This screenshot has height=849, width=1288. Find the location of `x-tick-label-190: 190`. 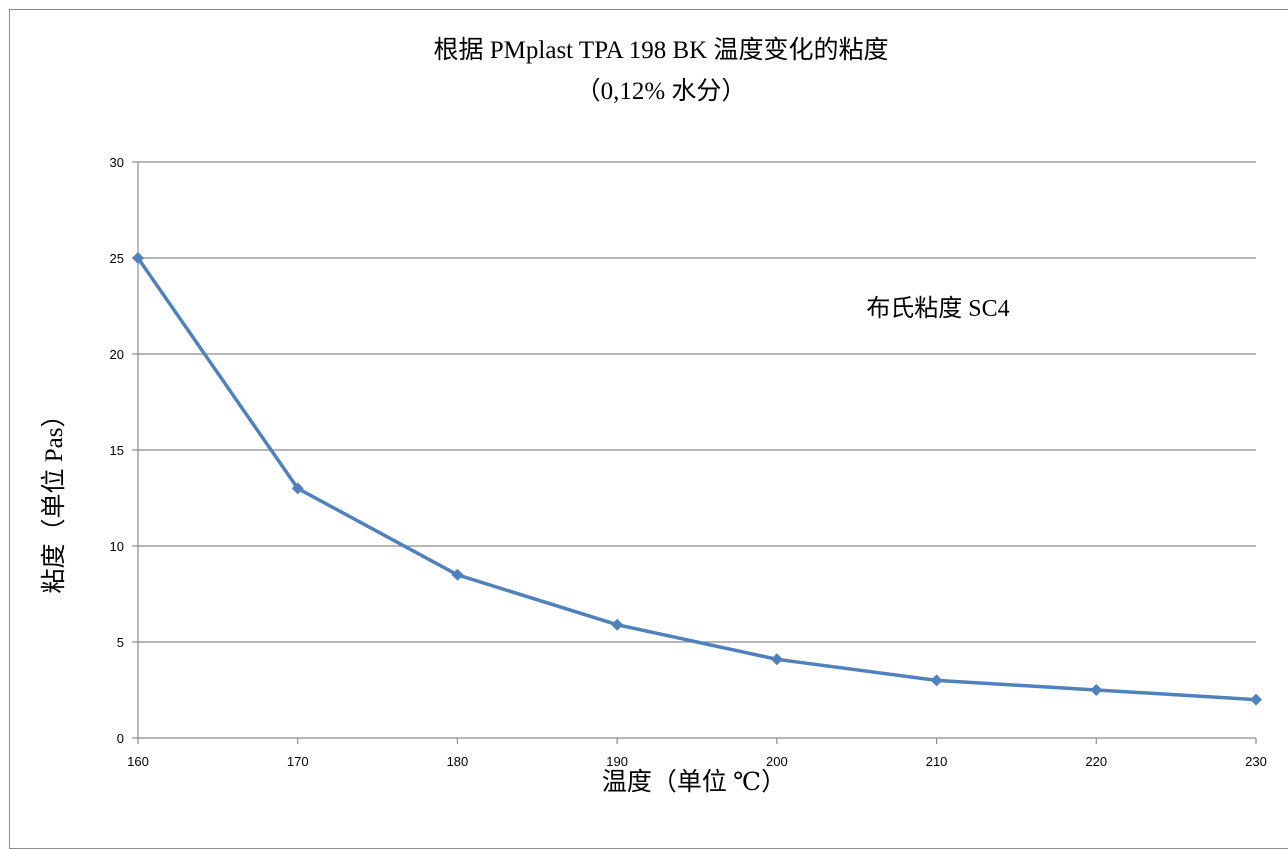

x-tick-label-190: 190 is located at coordinates (617, 761).